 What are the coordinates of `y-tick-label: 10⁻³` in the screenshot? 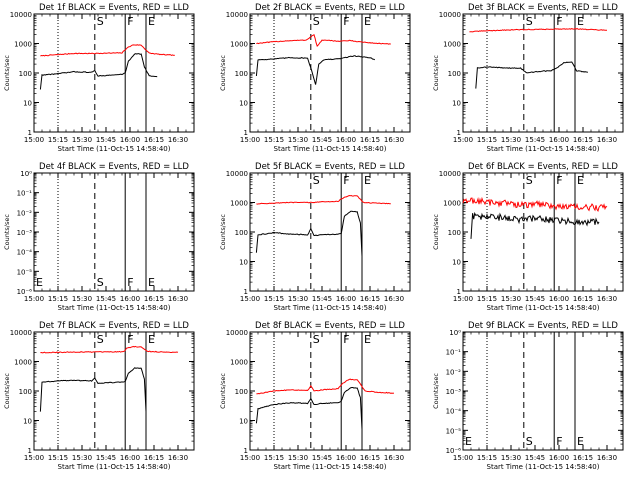 It's located at (454, 392).